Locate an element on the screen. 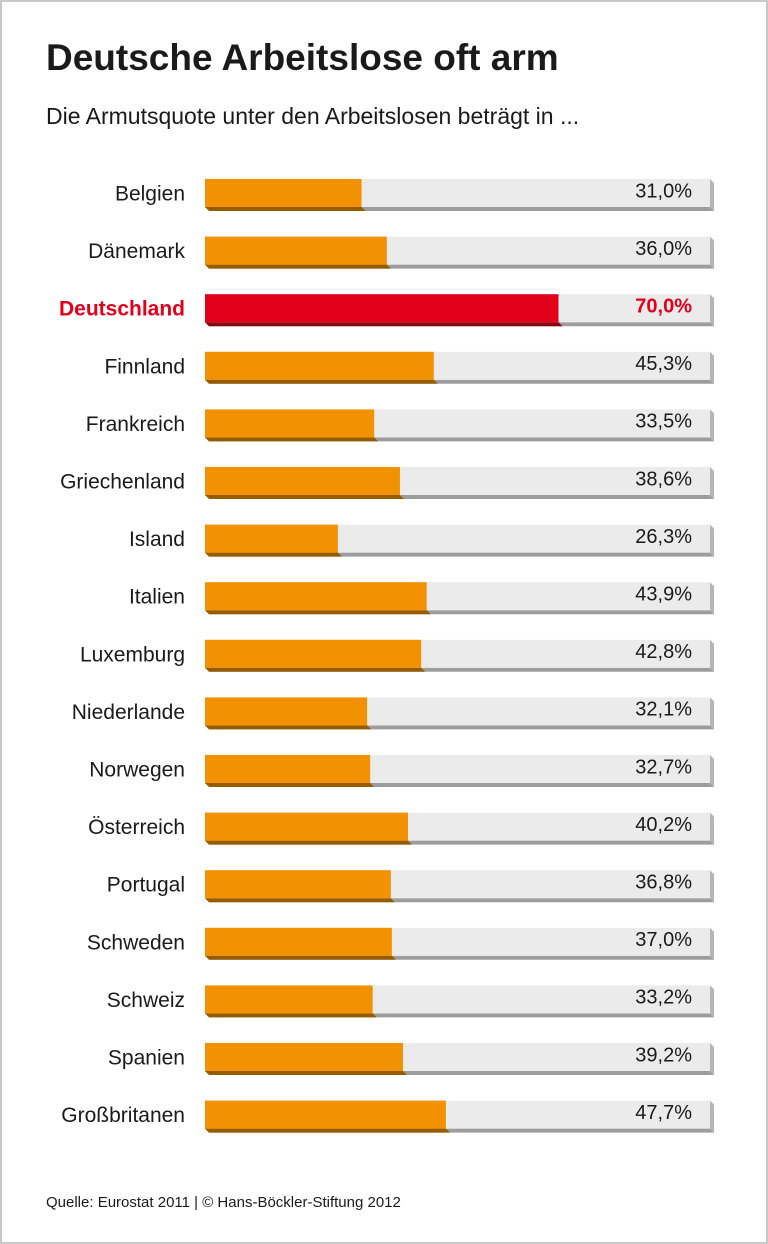 This screenshot has width=768, height=1244. value-label: 36,0% is located at coordinates (663, 249).